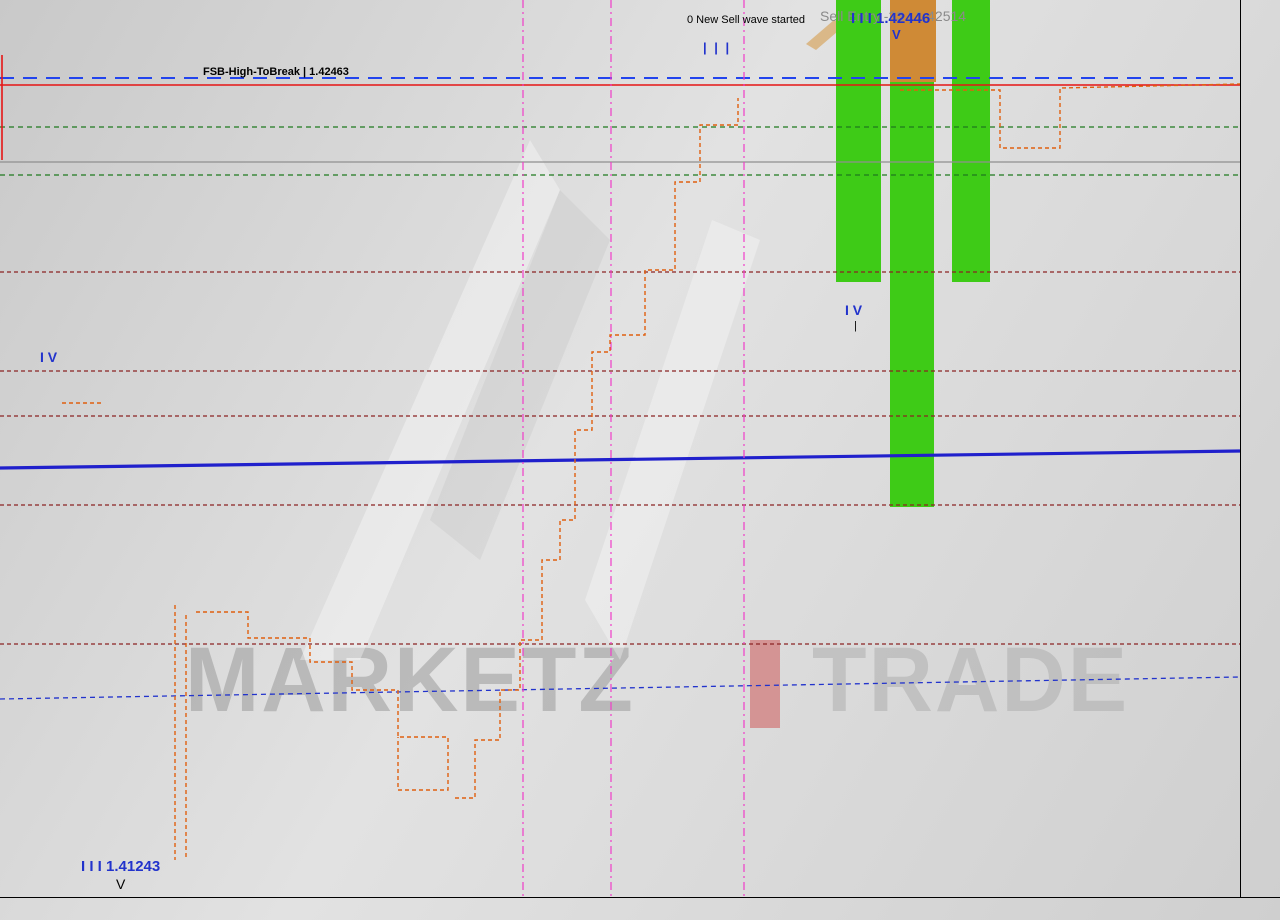 Image resolution: width=1280 pixels, height=920 pixels. What do you see at coordinates (1260, 448) in the screenshot?
I see `price-axis` at bounding box center [1260, 448].